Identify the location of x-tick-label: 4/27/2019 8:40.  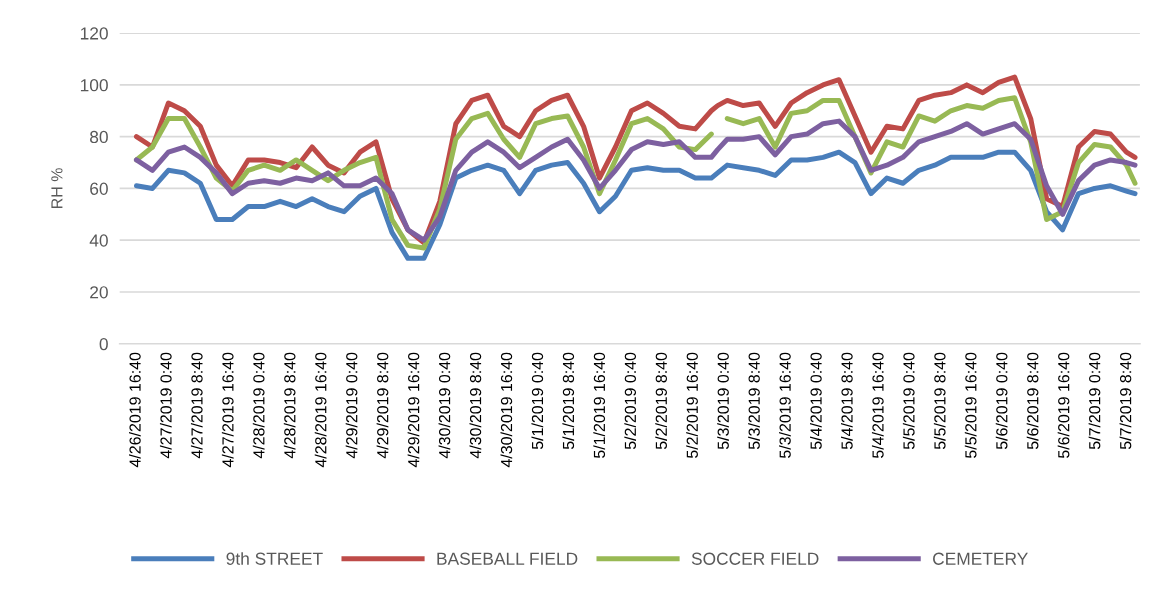
(196, 405).